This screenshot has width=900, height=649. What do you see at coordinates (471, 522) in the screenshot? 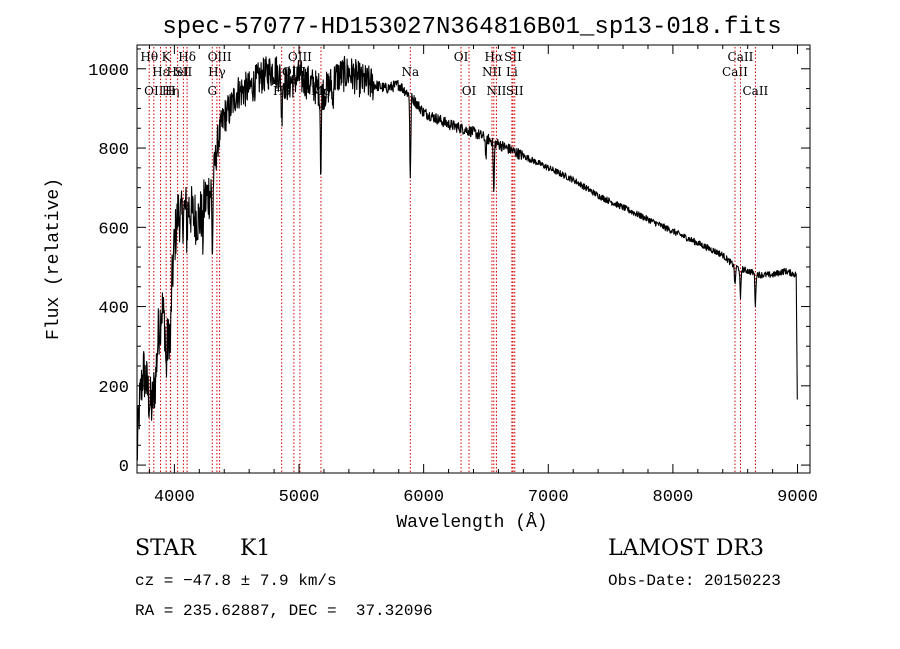
I see `x-axis-label: Wavelength (Å)` at bounding box center [471, 522].